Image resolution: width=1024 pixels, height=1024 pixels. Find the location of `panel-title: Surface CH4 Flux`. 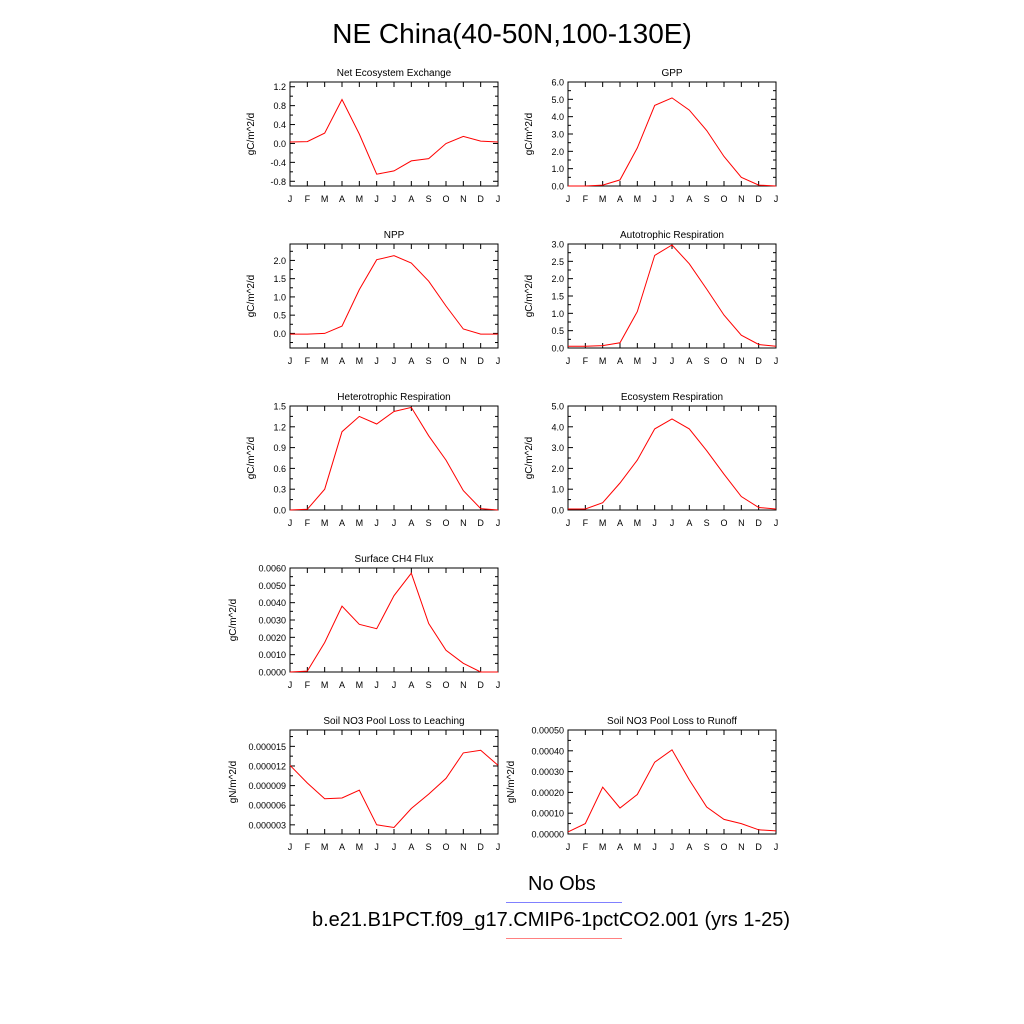

panel-title: Surface CH4 Flux is located at coordinates (394, 559).